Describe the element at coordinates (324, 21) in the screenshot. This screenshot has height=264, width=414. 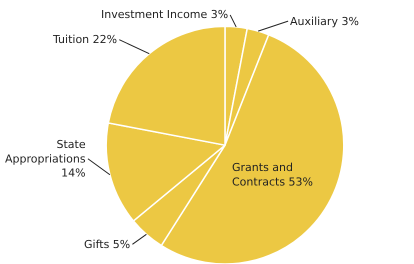
I see `slice-label: Auxiliary 3%` at that location.